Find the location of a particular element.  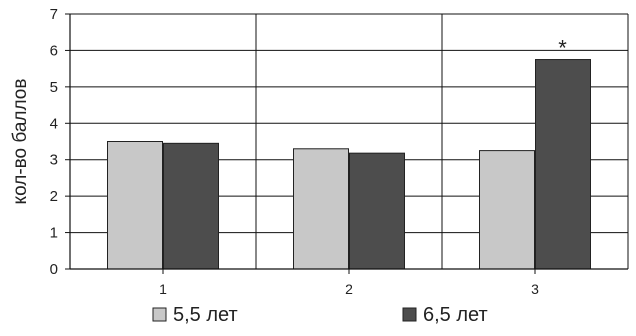

legend-label-1: 5,5 лет is located at coordinates (205, 315).